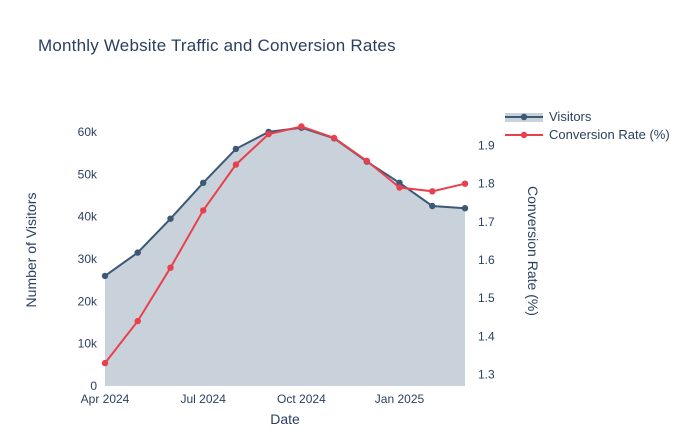  What do you see at coordinates (88, 217) in the screenshot?
I see `y-left-tick-label: 40k` at bounding box center [88, 217].